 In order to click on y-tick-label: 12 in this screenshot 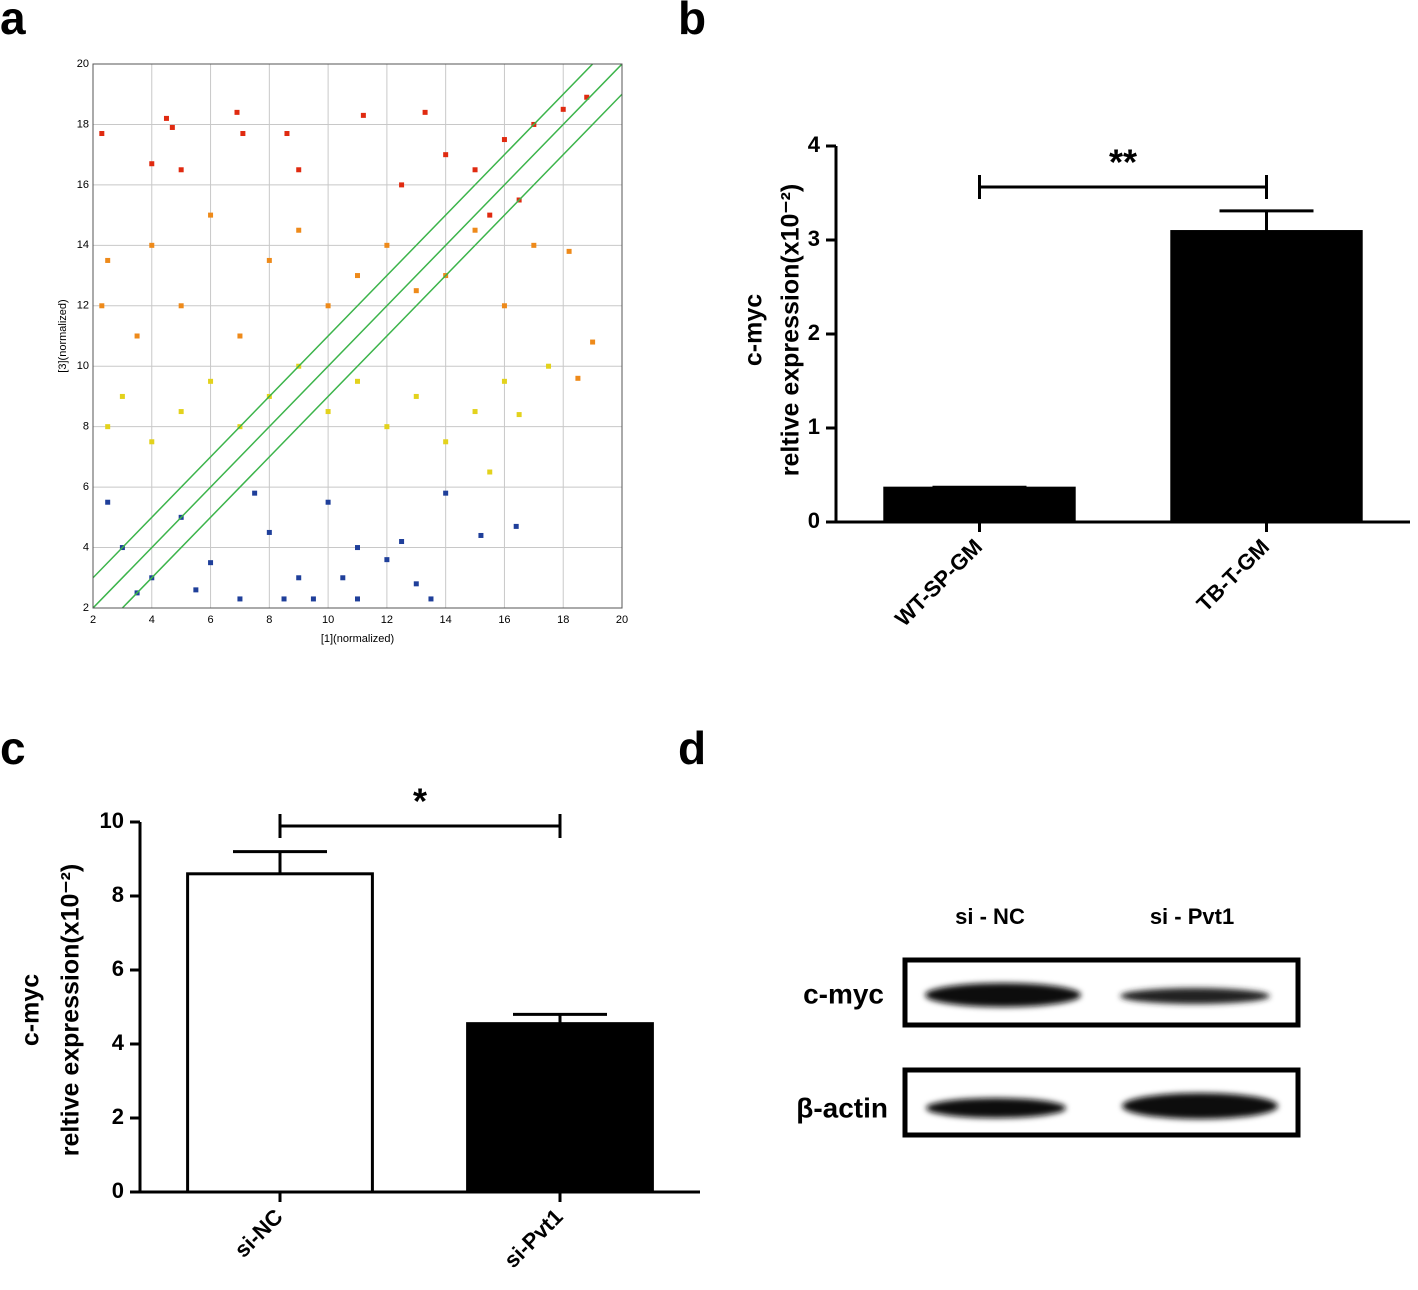, I will do `click(83, 306)`.